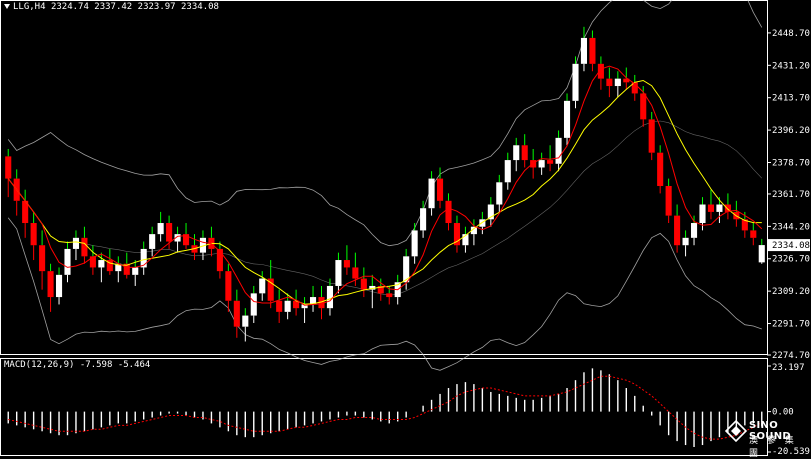 This screenshot has height=459, width=811. What do you see at coordinates (791, 260) in the screenshot?
I see `price-axis-label: 2326.70` at bounding box center [791, 260].